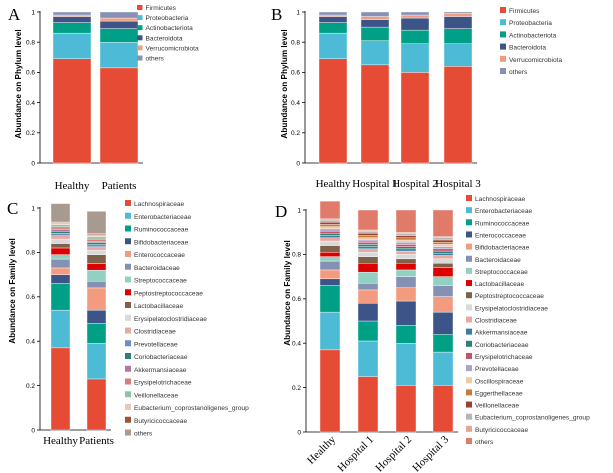 This screenshot has height=473, width=613. I want to click on legend-label: Clostridiaceae, so click(155, 332).